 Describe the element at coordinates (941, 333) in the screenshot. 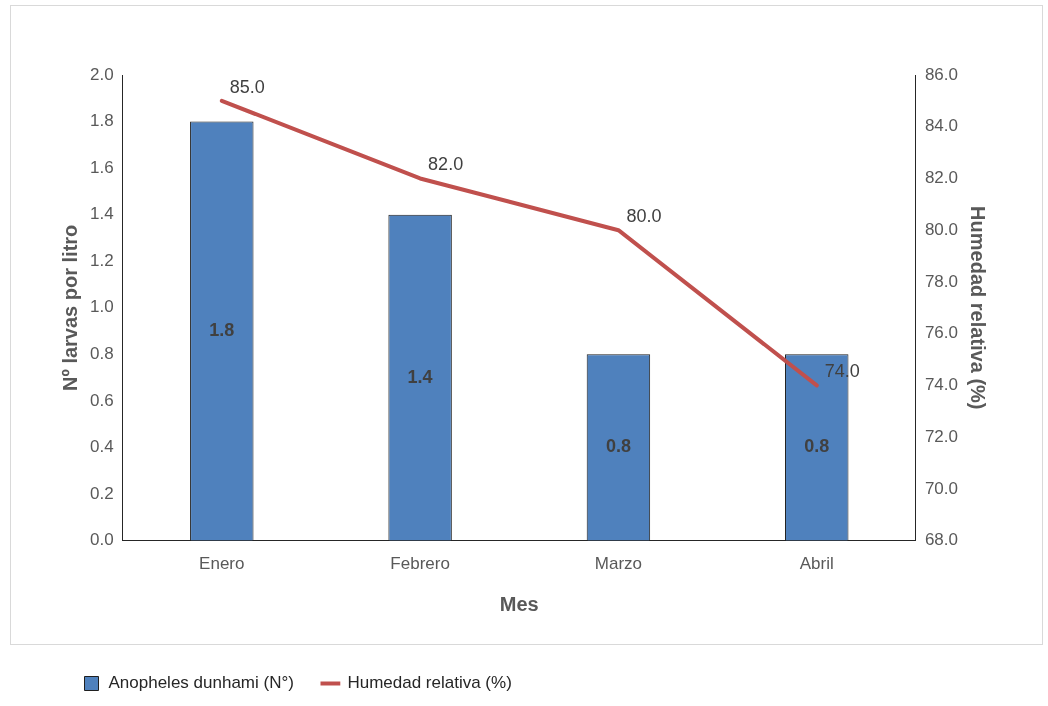

I see `y2-tick-label: 76.0` at that location.